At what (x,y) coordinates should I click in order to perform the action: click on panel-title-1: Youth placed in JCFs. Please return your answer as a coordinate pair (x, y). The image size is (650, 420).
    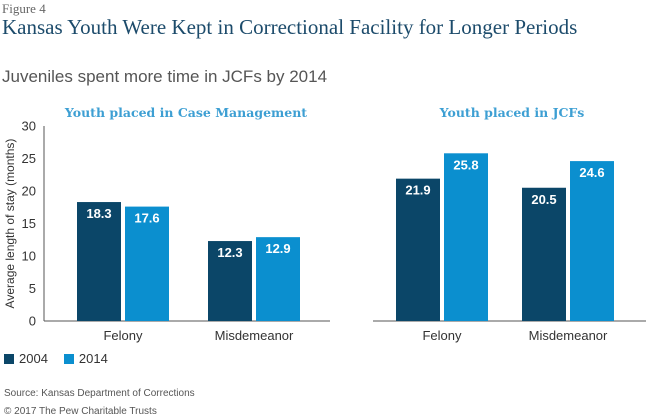
    Looking at the image, I should click on (512, 112).